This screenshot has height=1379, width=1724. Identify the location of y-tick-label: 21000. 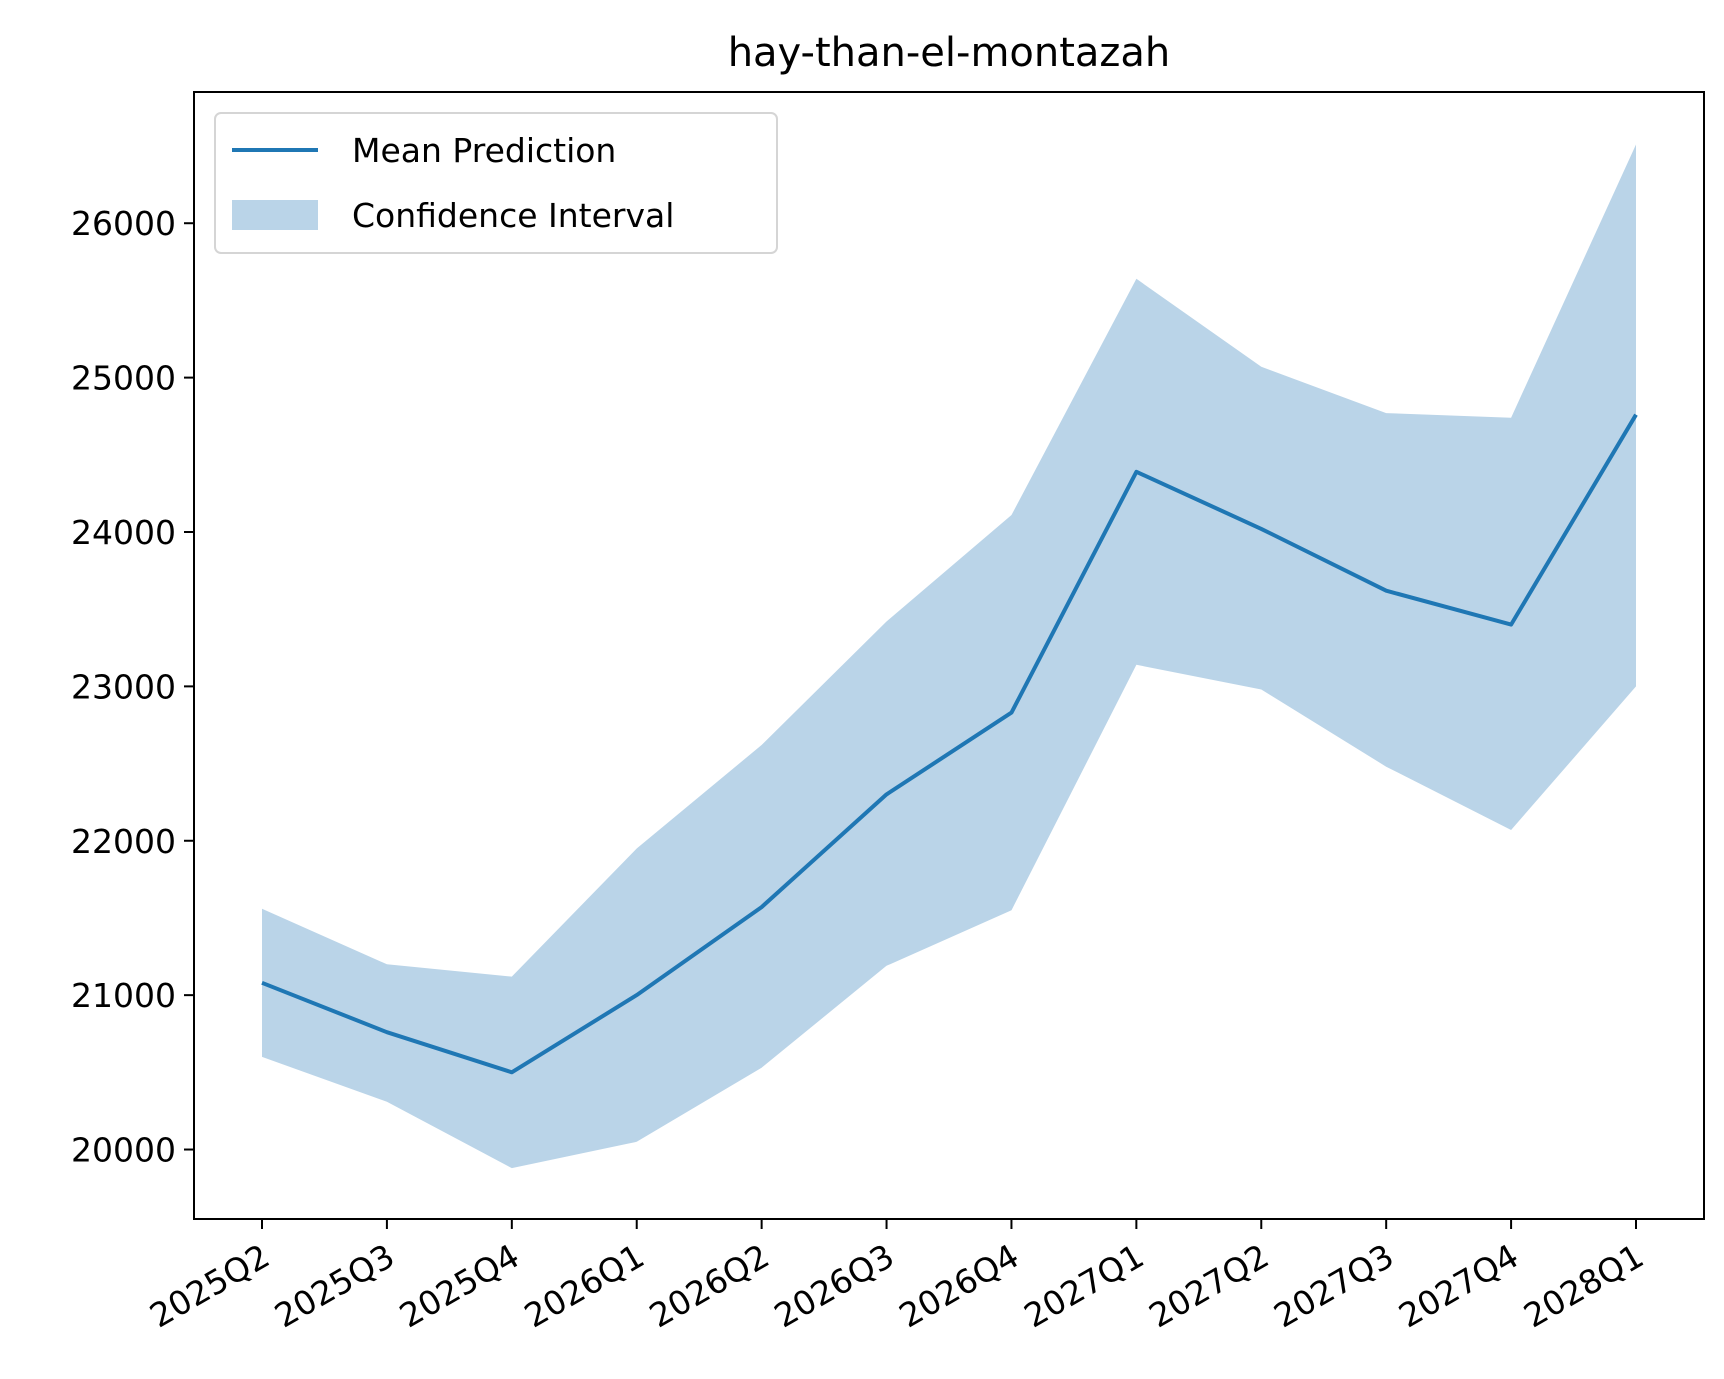
(123, 995).